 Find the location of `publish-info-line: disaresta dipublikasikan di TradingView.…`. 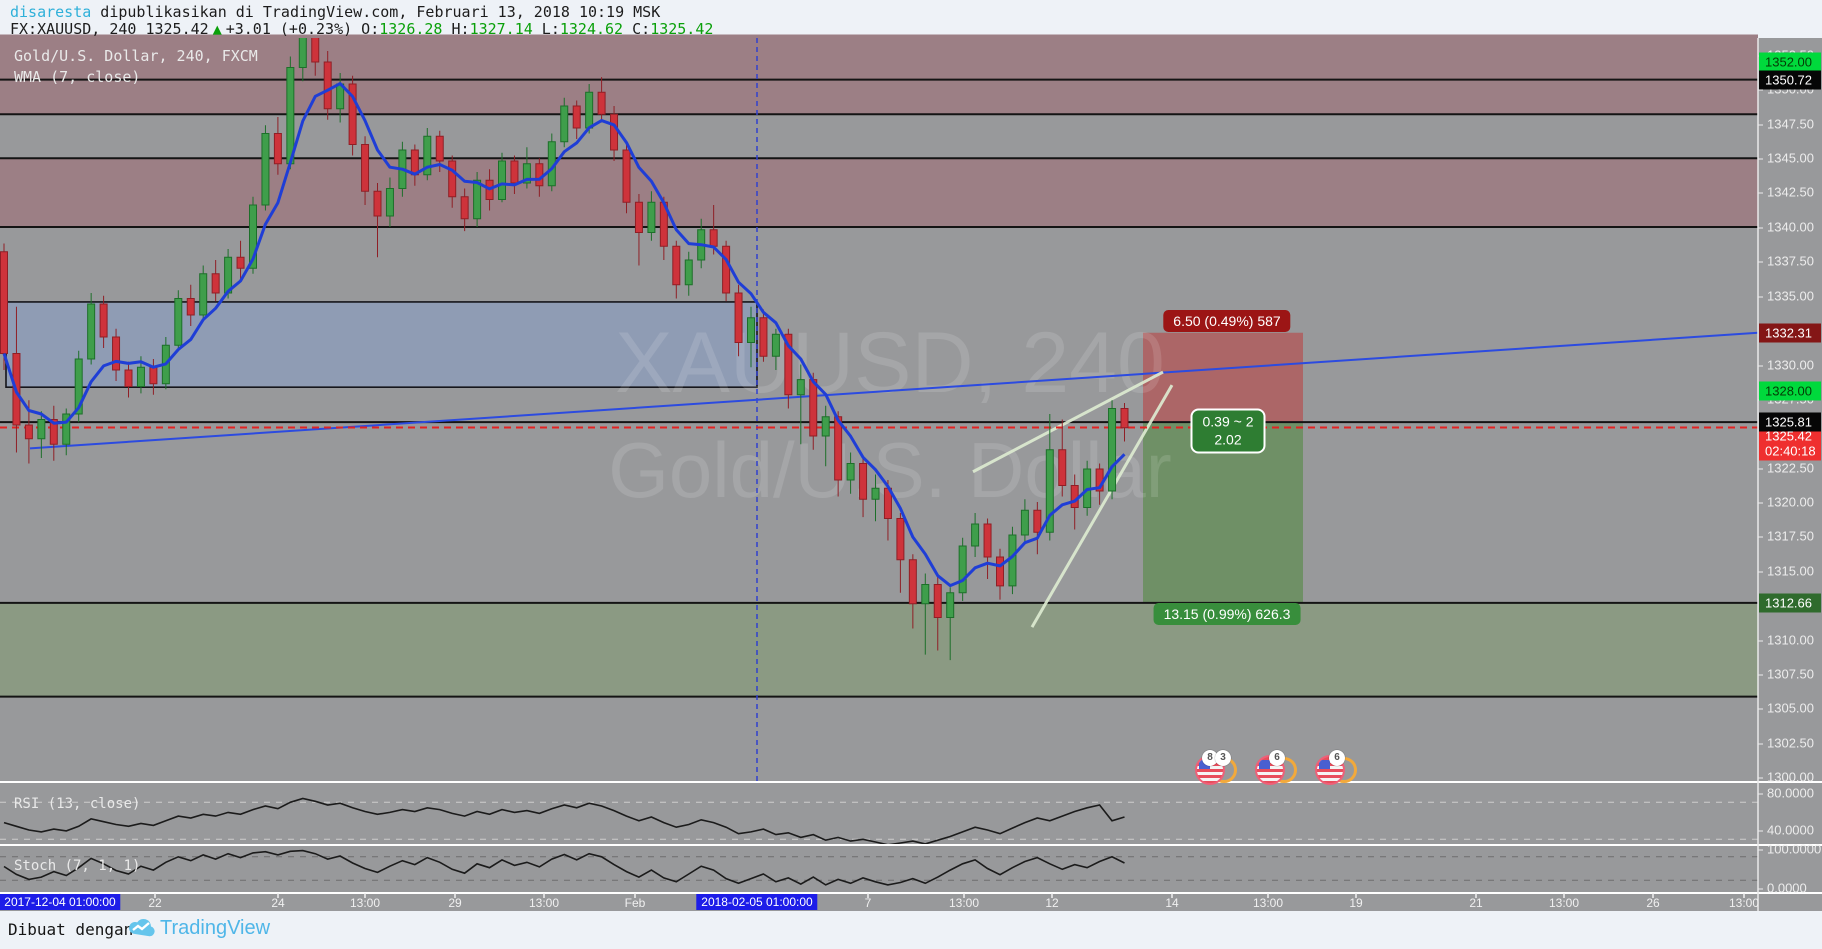

publish-info-line: disaresta dipublikasikan di TradingView.… is located at coordinates (335, 12).